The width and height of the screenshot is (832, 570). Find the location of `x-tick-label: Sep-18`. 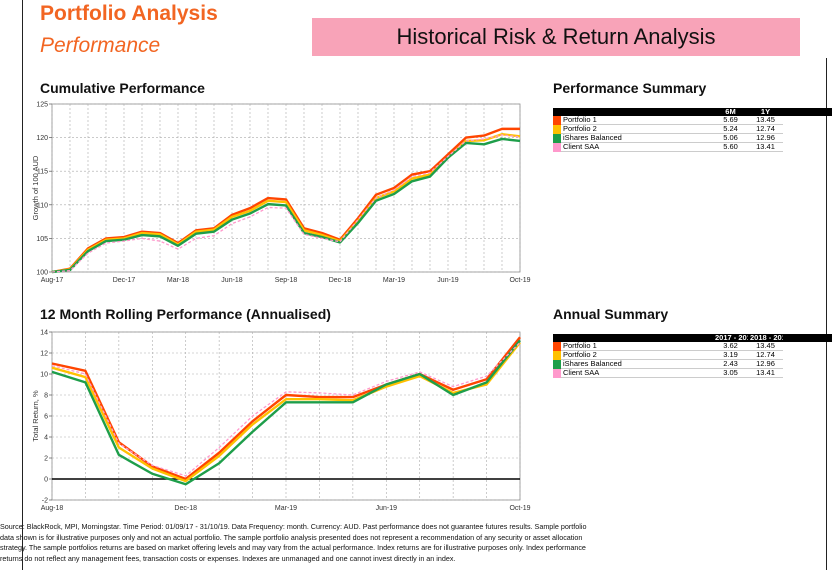

x-tick-label: Sep-18 is located at coordinates (286, 280).